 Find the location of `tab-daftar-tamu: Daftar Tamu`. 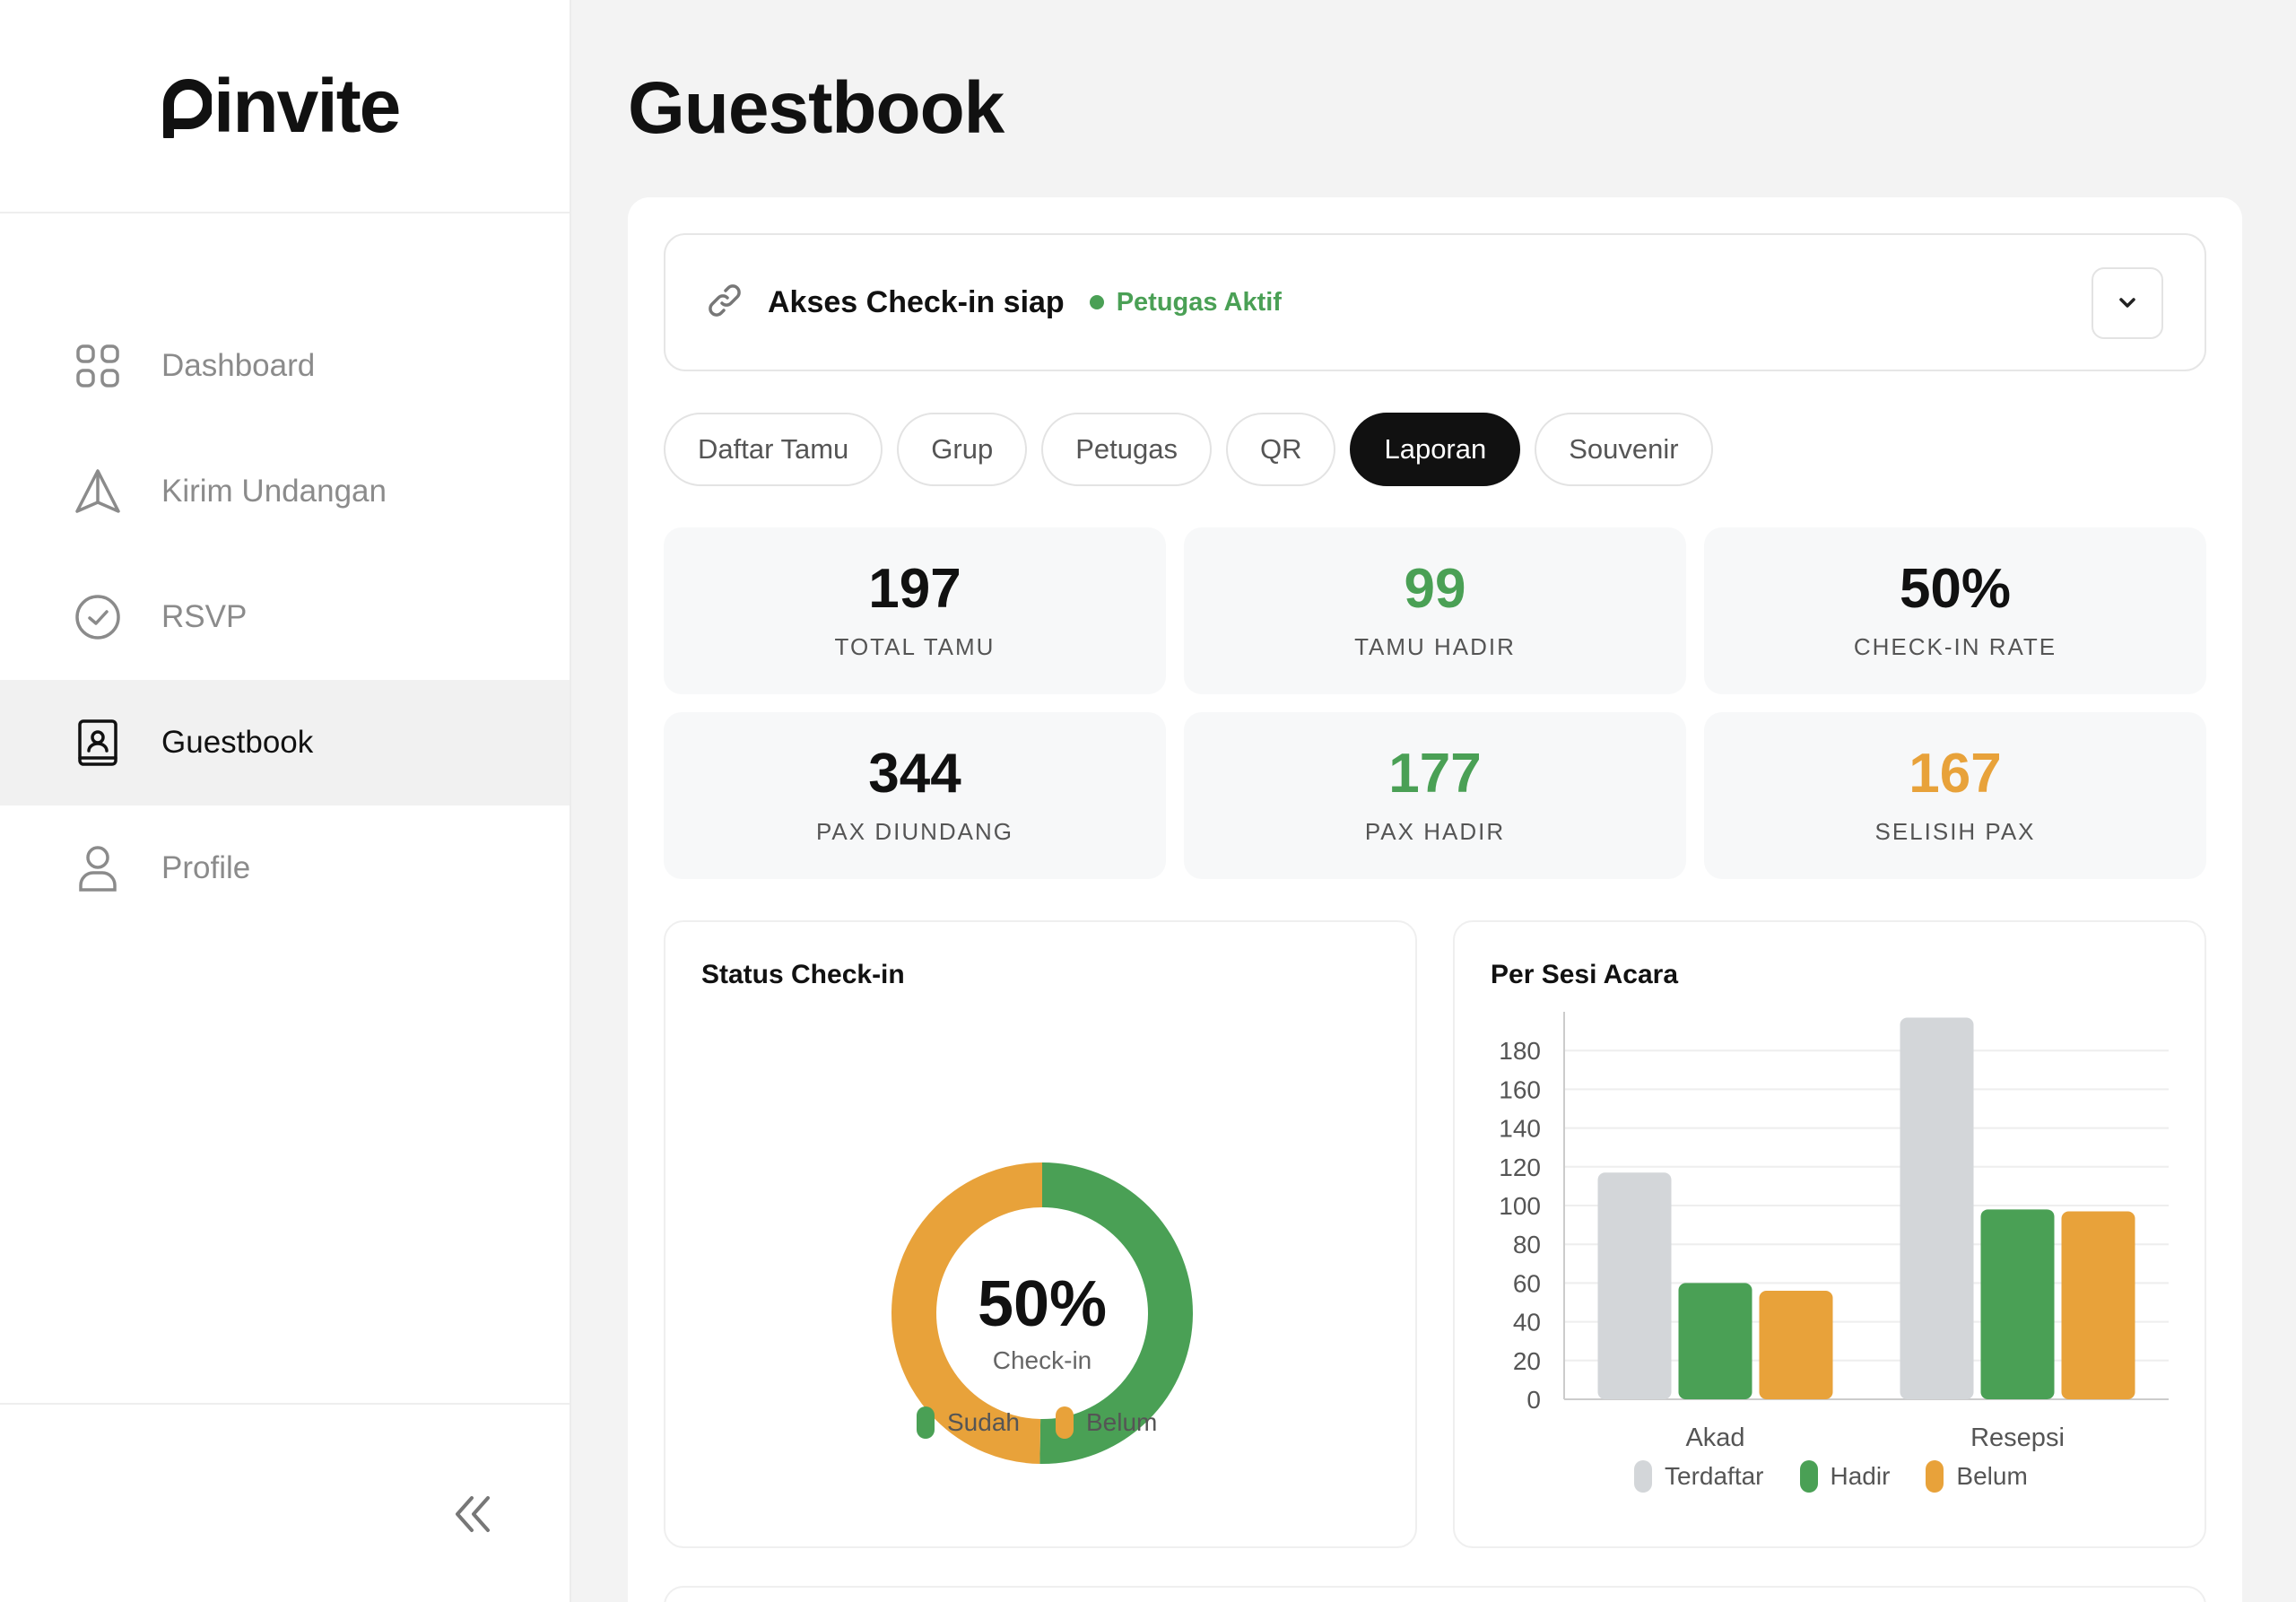

tab-daftar-tamu: Daftar Tamu is located at coordinates (773, 449).